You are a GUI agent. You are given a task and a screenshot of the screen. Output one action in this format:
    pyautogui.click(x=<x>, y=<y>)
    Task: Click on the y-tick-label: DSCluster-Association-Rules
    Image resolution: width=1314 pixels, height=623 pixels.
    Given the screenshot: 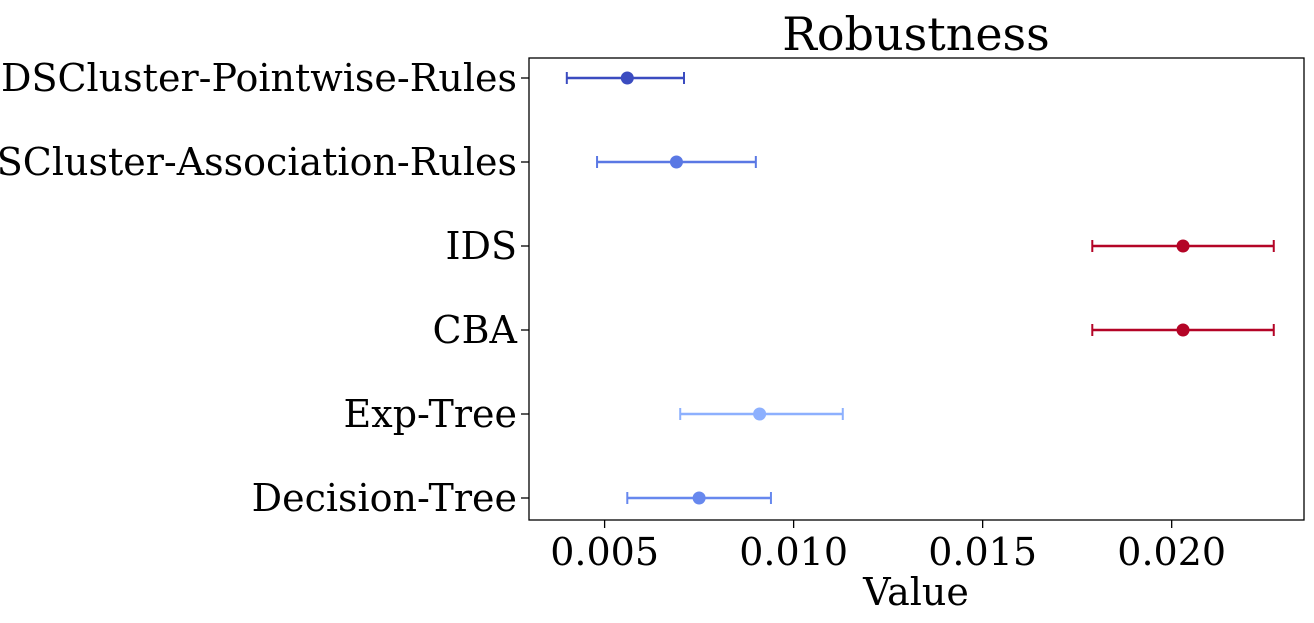 What is the action you would take?
    pyautogui.click(x=258, y=162)
    